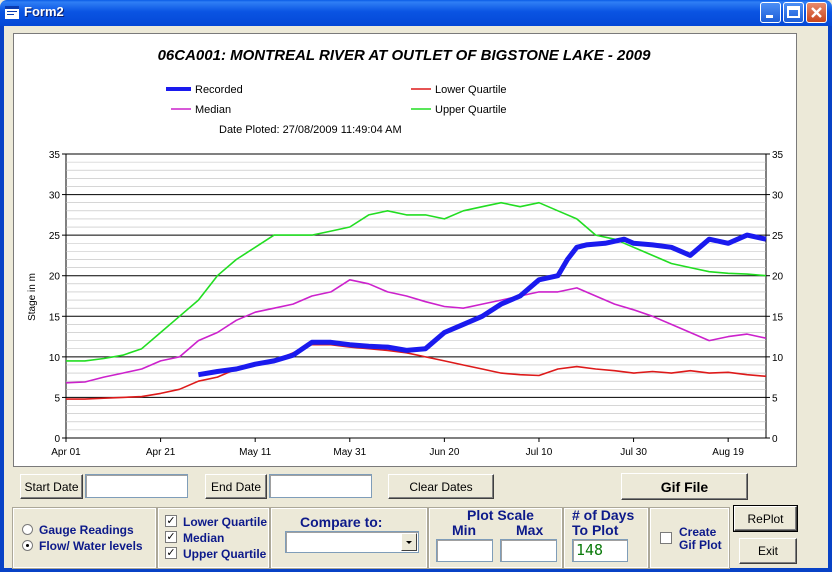 This screenshot has height=572, width=832. Describe the element at coordinates (416, 371) in the screenshot. I see `series-line-lower-quartile` at that location.